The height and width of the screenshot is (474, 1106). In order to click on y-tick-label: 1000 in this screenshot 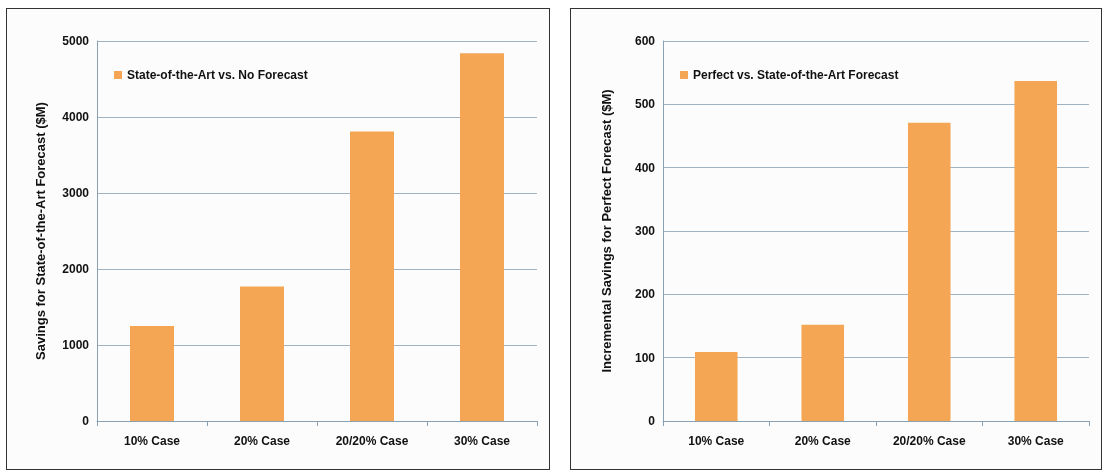, I will do `click(76, 345)`.